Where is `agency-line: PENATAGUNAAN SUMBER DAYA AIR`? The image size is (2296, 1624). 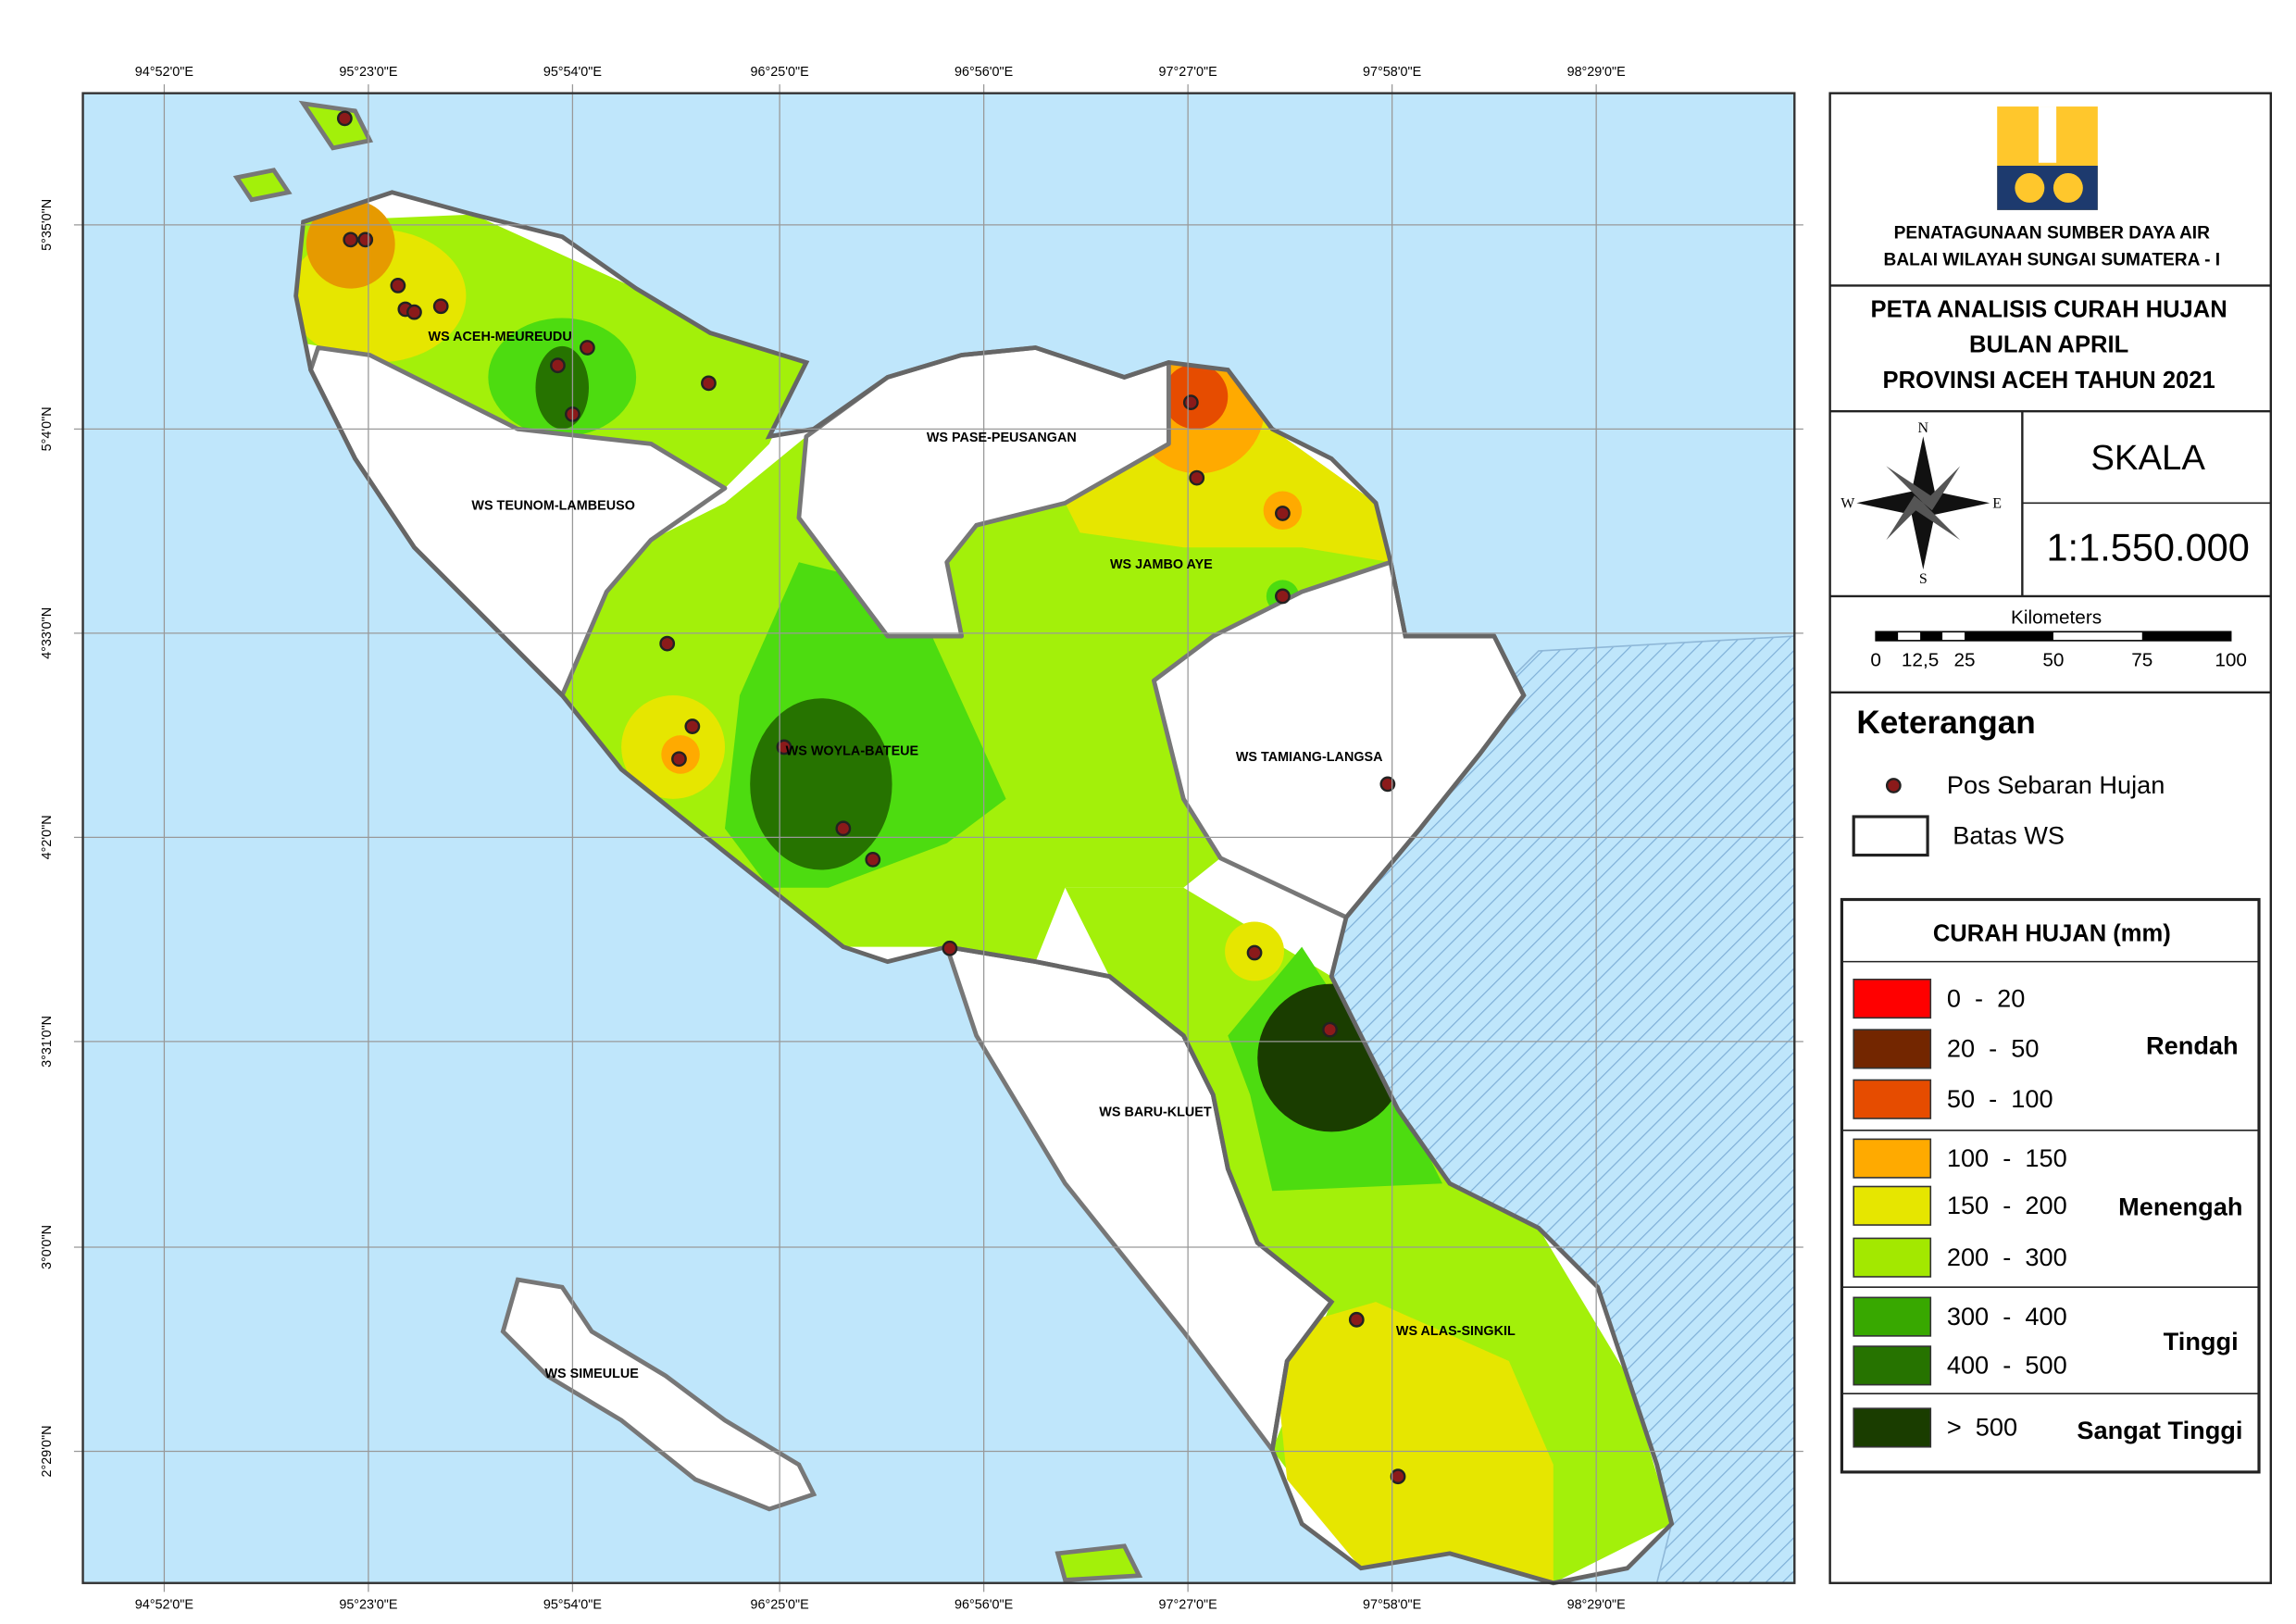
agency-line: PENATAGUNAAN SUMBER DAYA AIR is located at coordinates (2052, 234).